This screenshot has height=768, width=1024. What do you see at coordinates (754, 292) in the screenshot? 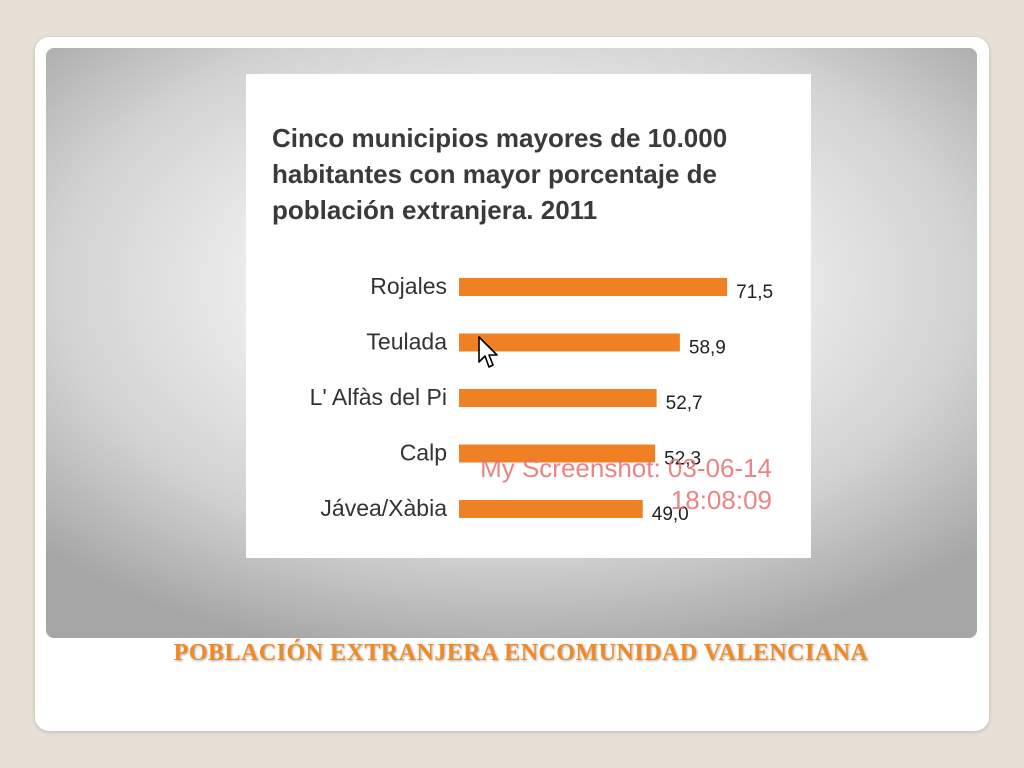
I see `value-label: 71,5` at bounding box center [754, 292].